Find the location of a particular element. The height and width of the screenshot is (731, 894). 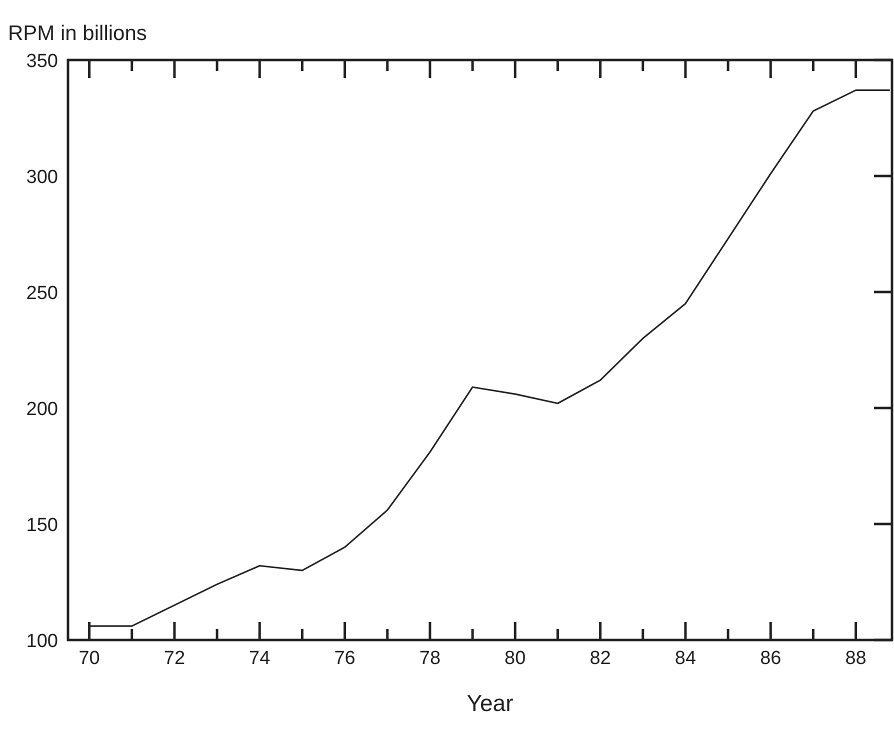

y-tick-label: 150 is located at coordinates (42, 525).